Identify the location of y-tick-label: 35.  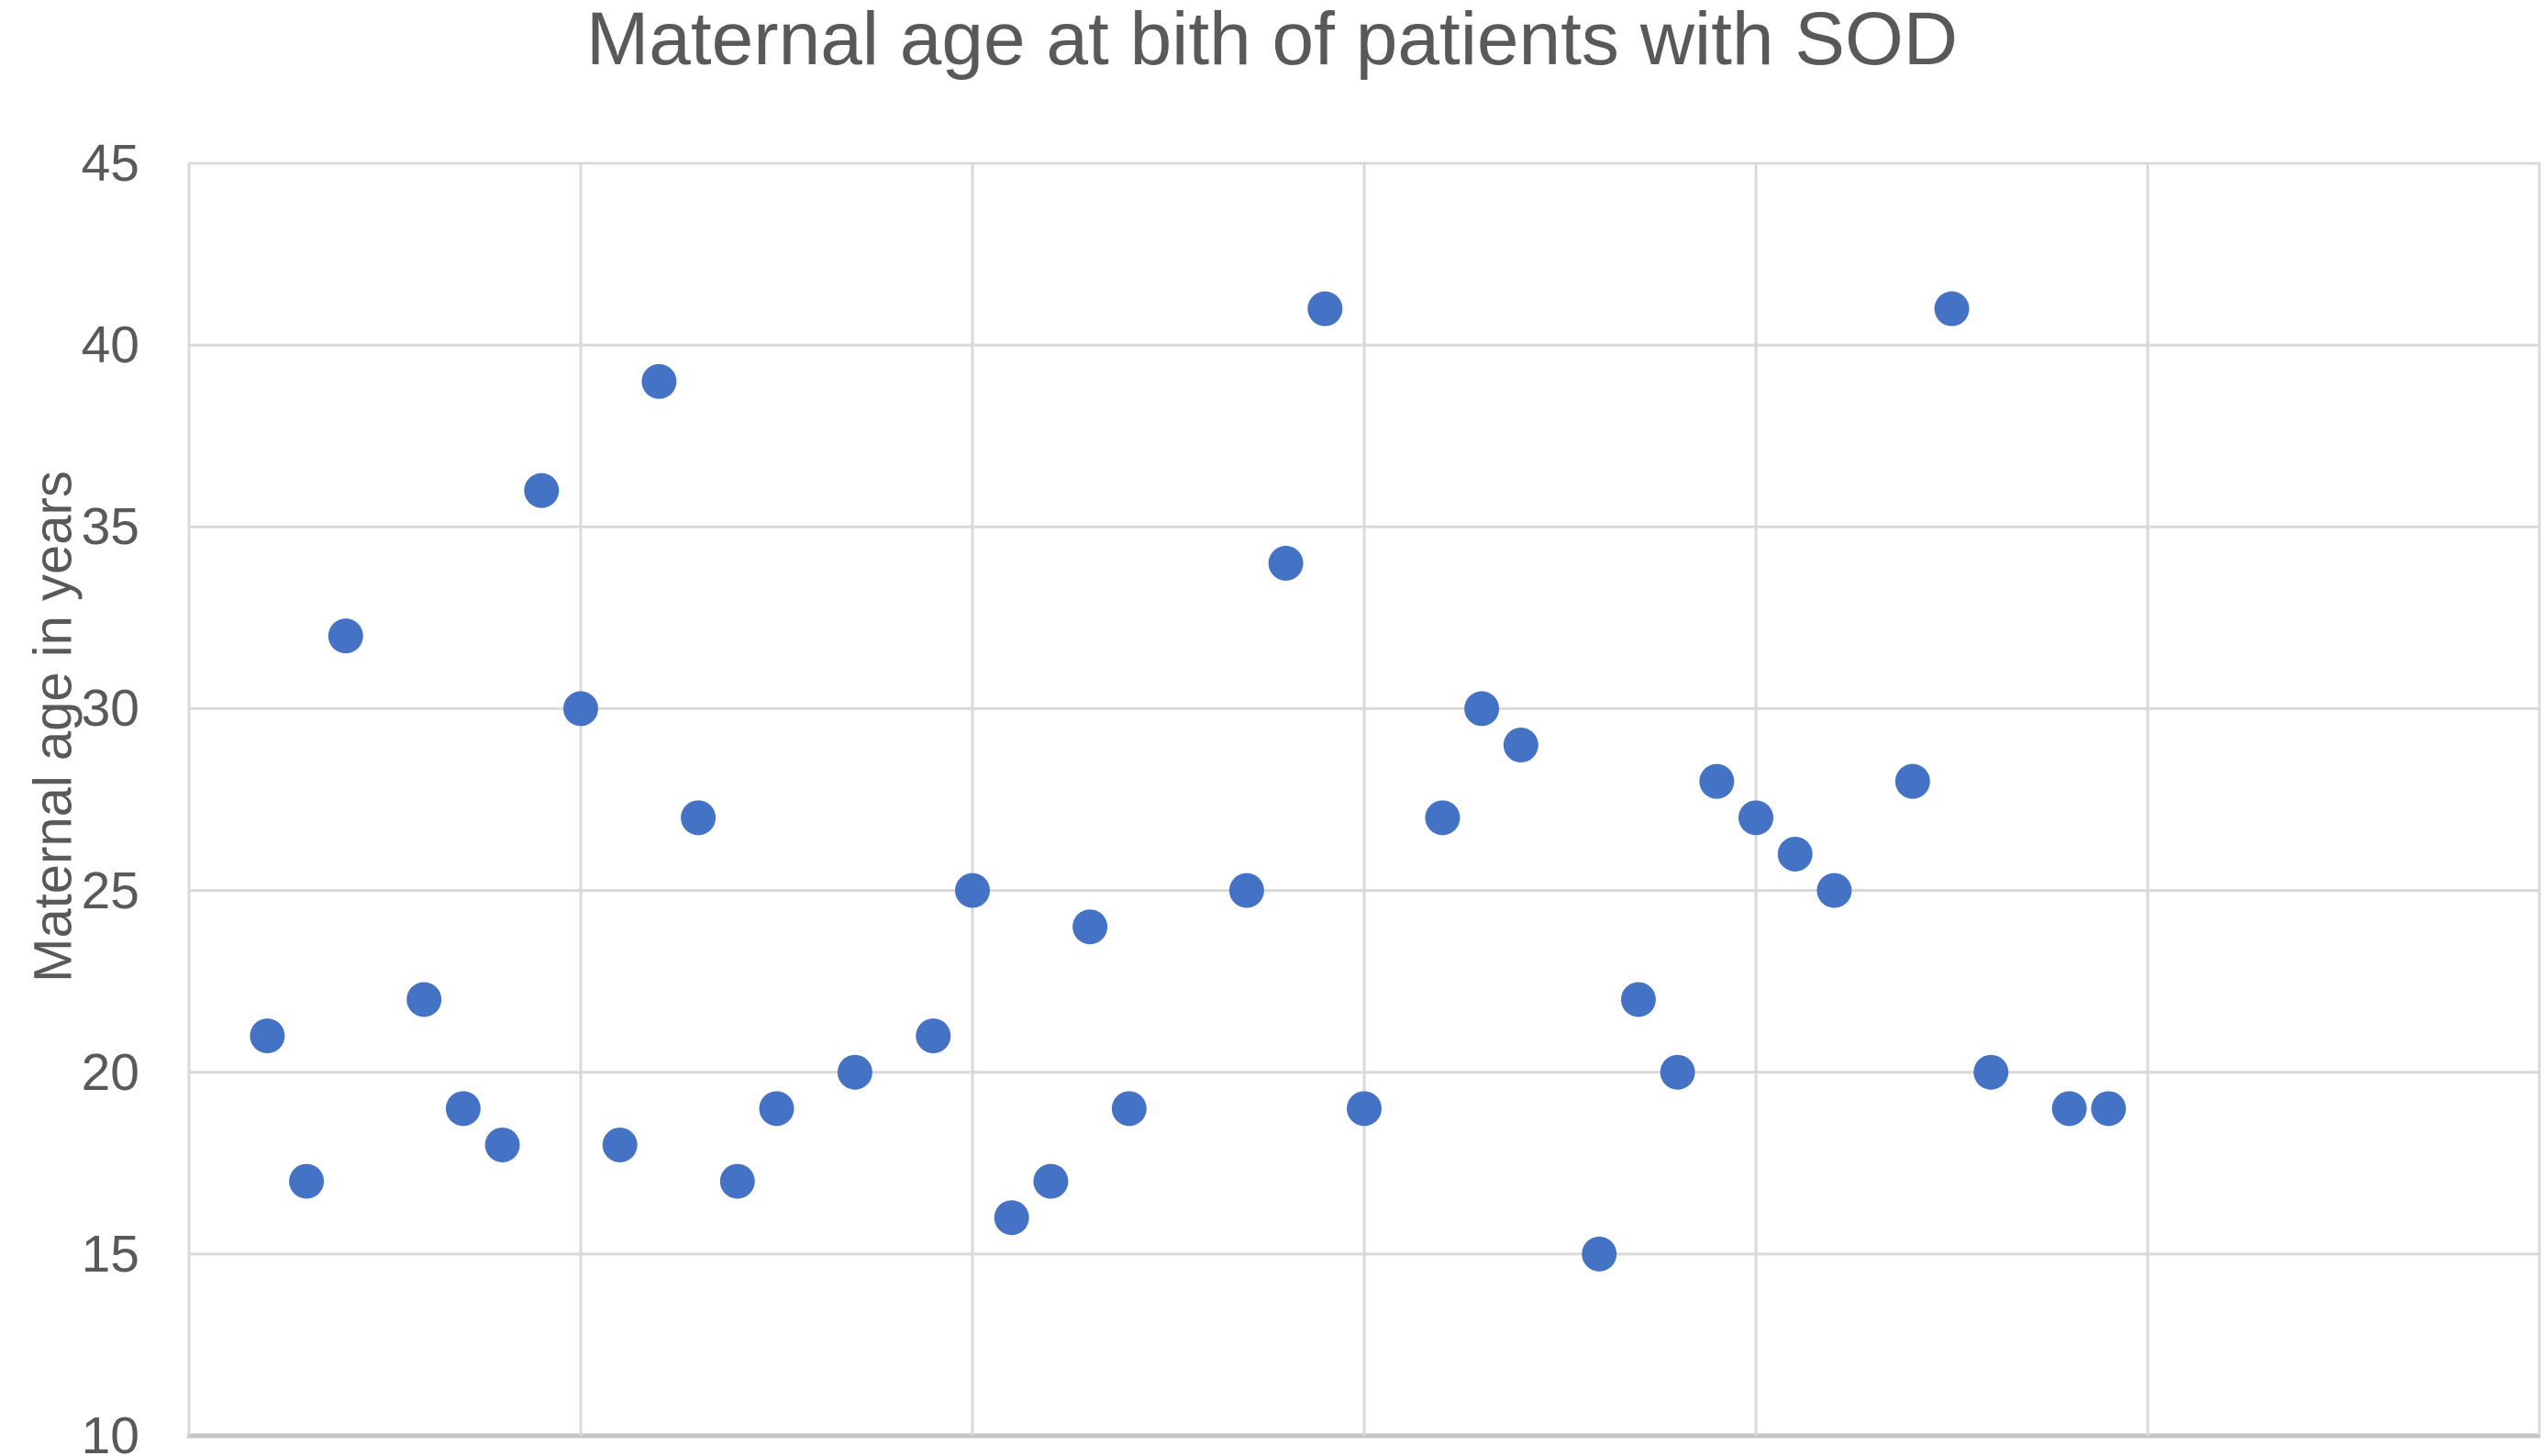
(110, 527).